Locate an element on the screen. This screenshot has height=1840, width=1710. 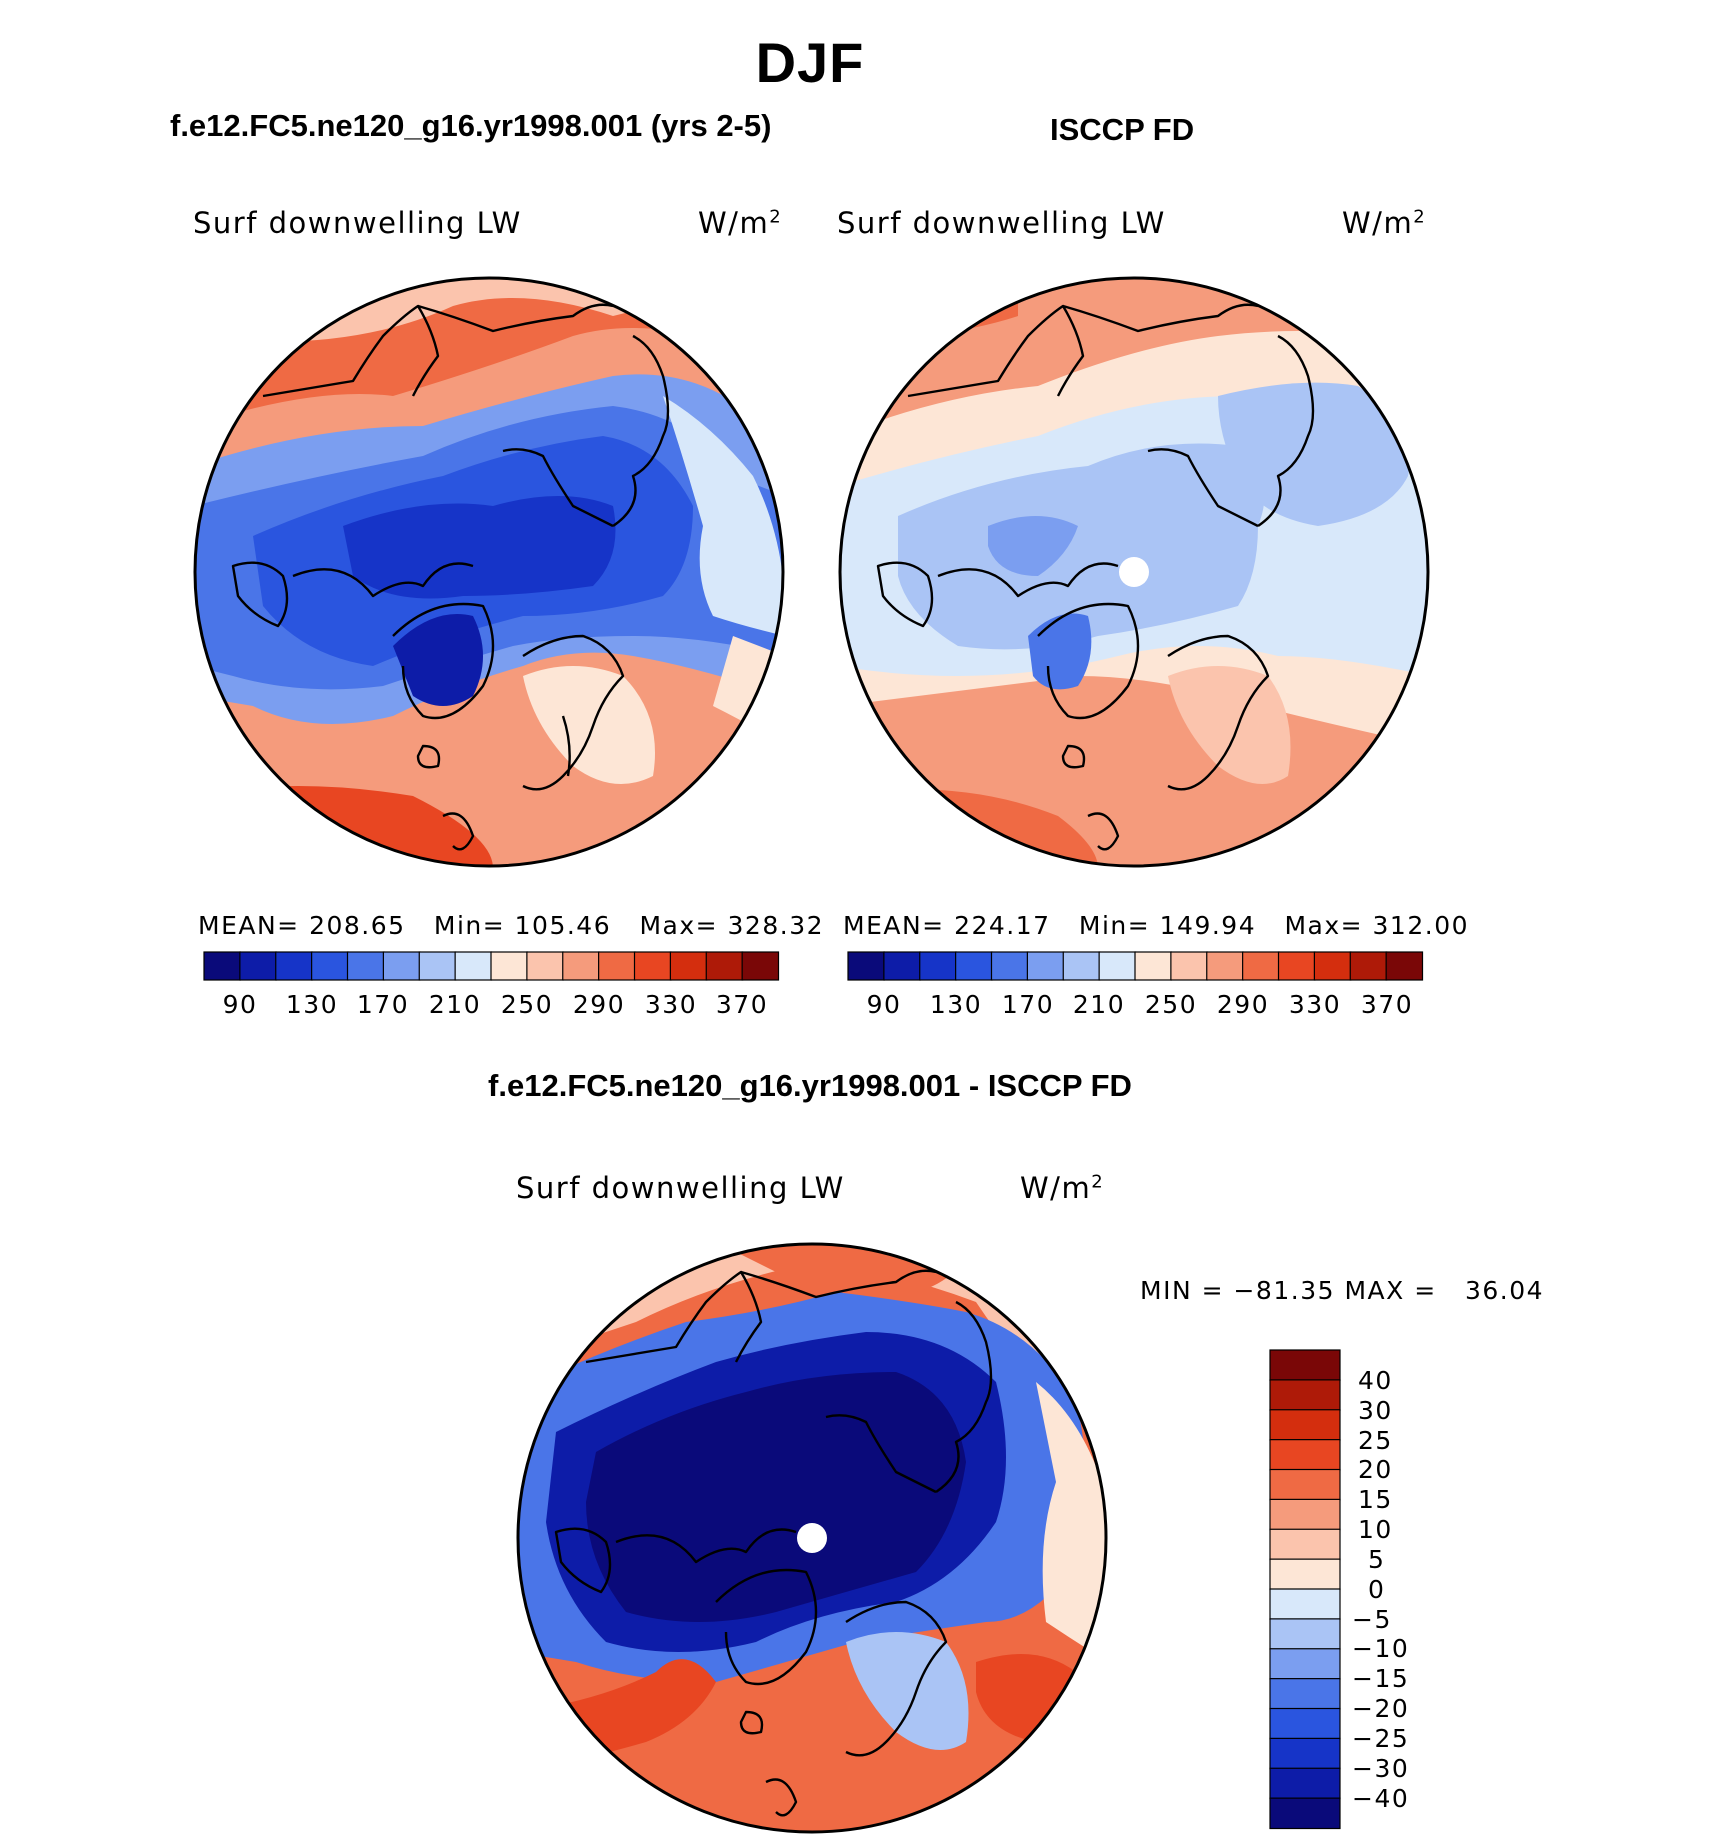
diff-colorbar is located at coordinates (1305, 1589).